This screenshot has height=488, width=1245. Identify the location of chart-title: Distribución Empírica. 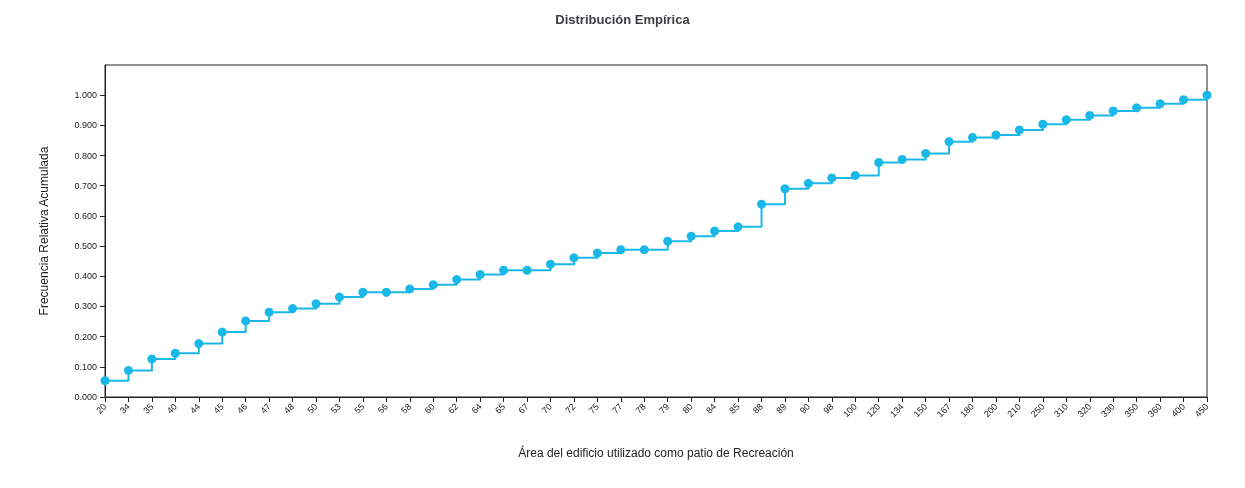
(623, 19).